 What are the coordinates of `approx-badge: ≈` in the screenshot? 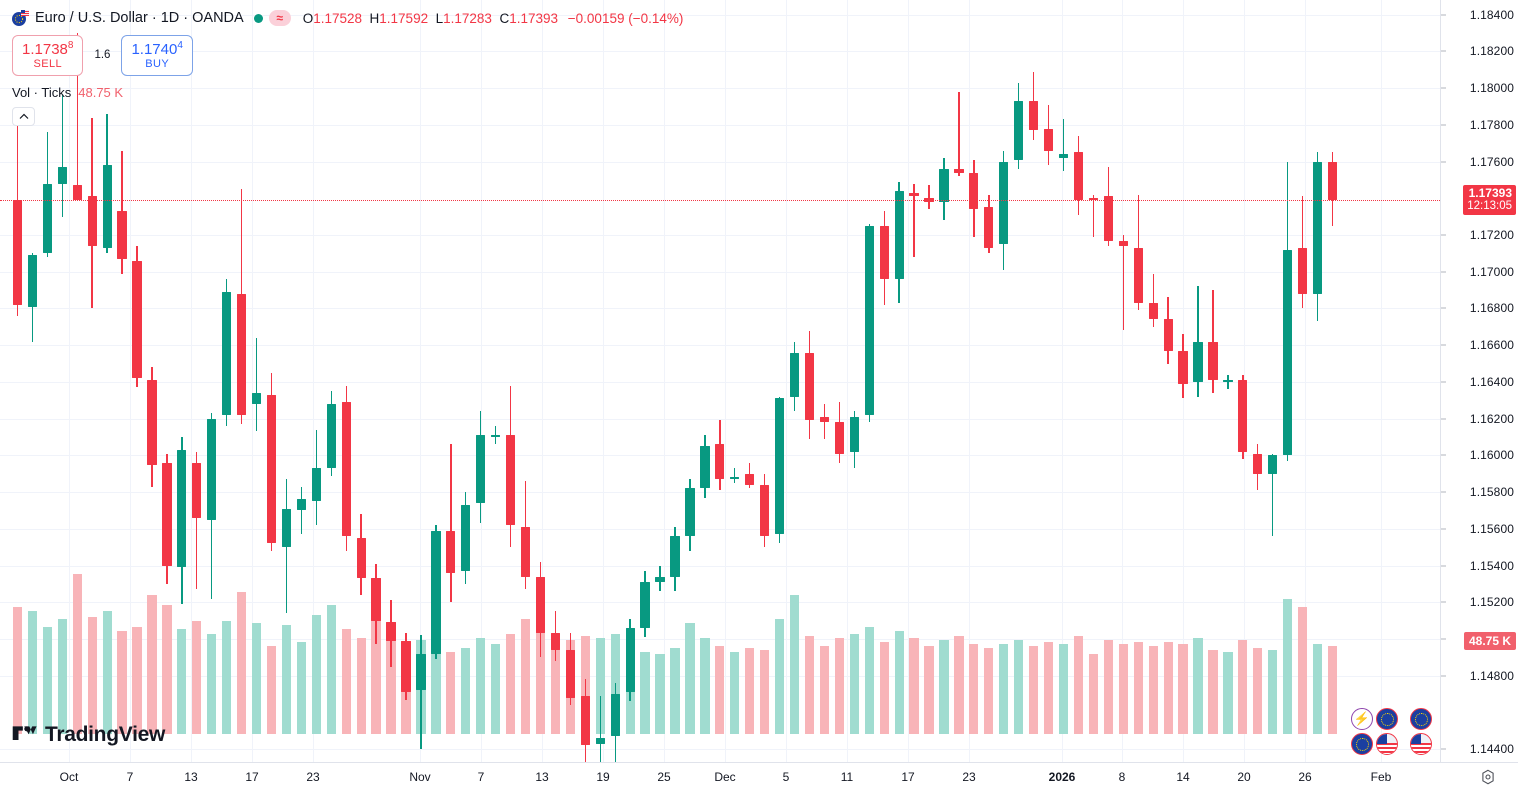 It's located at (279, 18).